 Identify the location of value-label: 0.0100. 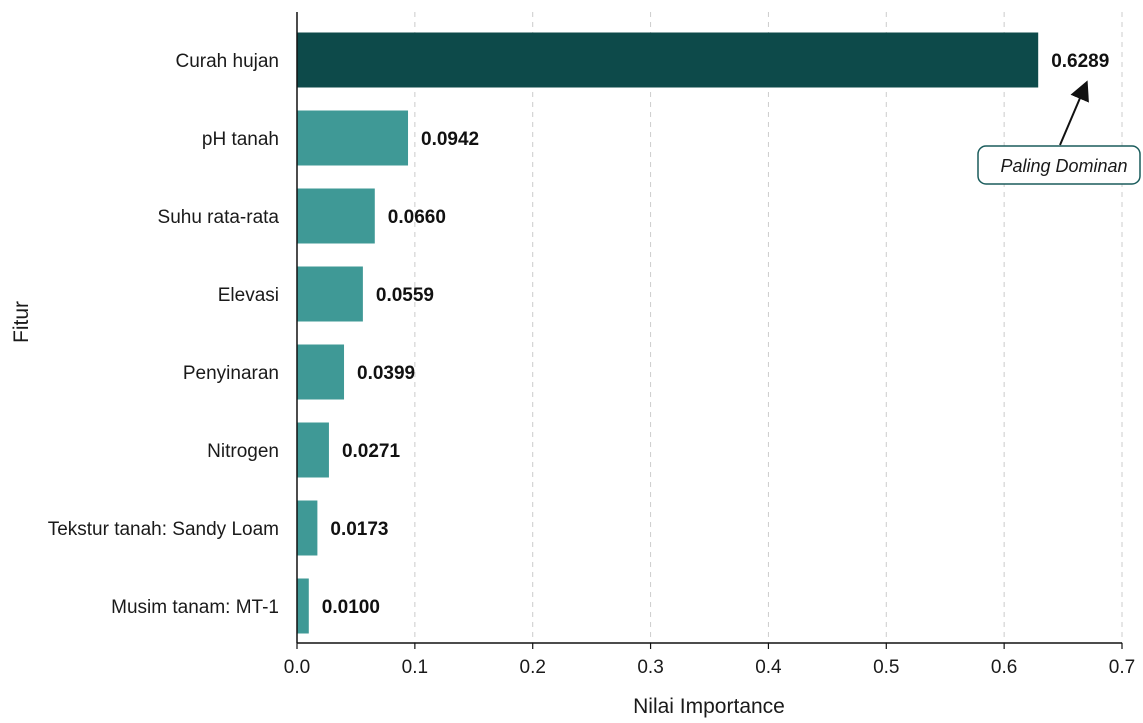
(351, 607).